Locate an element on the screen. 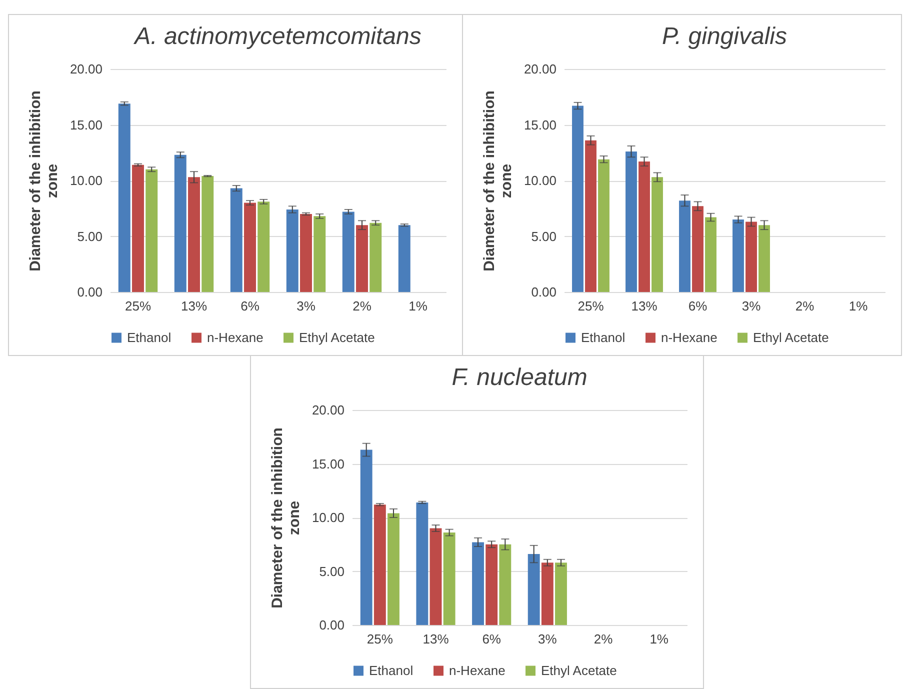 The width and height of the screenshot is (903, 689). chart-title: P. gingivalis is located at coordinates (724, 36).